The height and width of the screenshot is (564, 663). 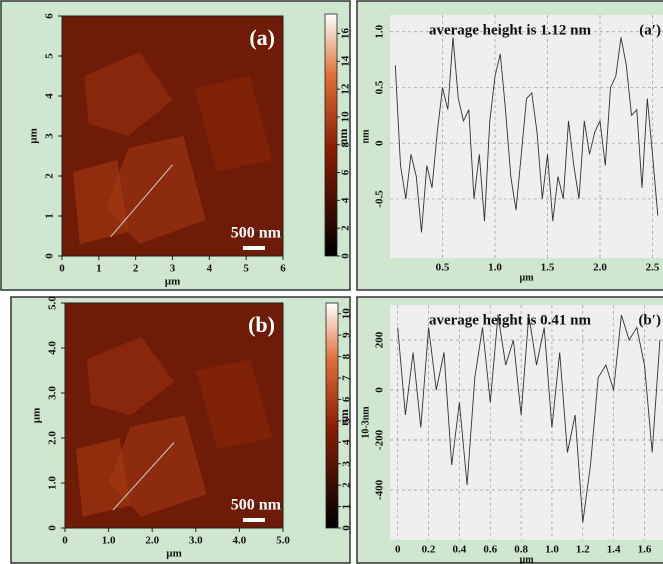 What do you see at coordinates (521, 550) in the screenshot?
I see `x-tick-label: 0.8` at bounding box center [521, 550].